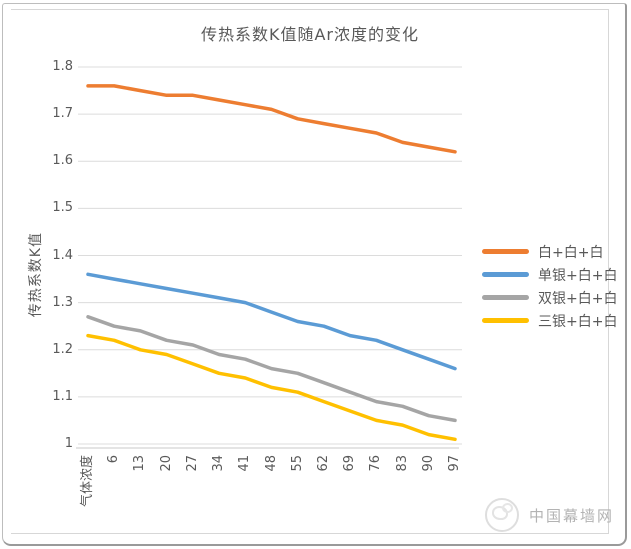  Describe the element at coordinates (572, 515) in the screenshot. I see `watermark-text: 中国幕墙网` at that location.